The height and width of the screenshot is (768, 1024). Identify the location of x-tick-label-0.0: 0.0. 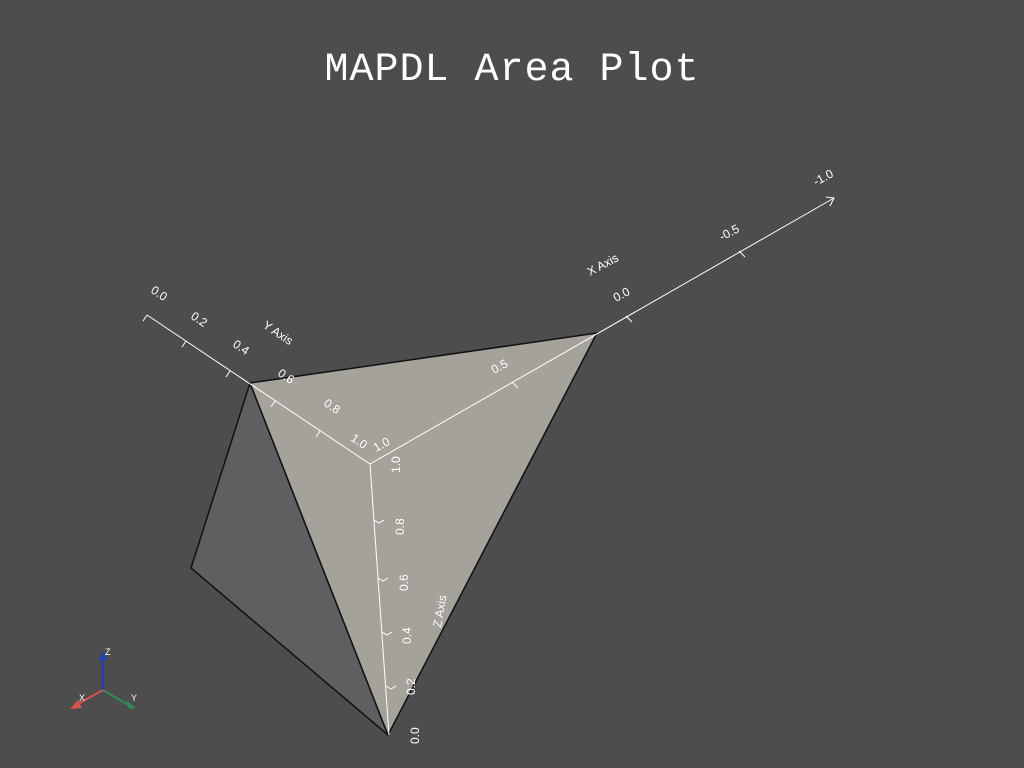
(622, 294).